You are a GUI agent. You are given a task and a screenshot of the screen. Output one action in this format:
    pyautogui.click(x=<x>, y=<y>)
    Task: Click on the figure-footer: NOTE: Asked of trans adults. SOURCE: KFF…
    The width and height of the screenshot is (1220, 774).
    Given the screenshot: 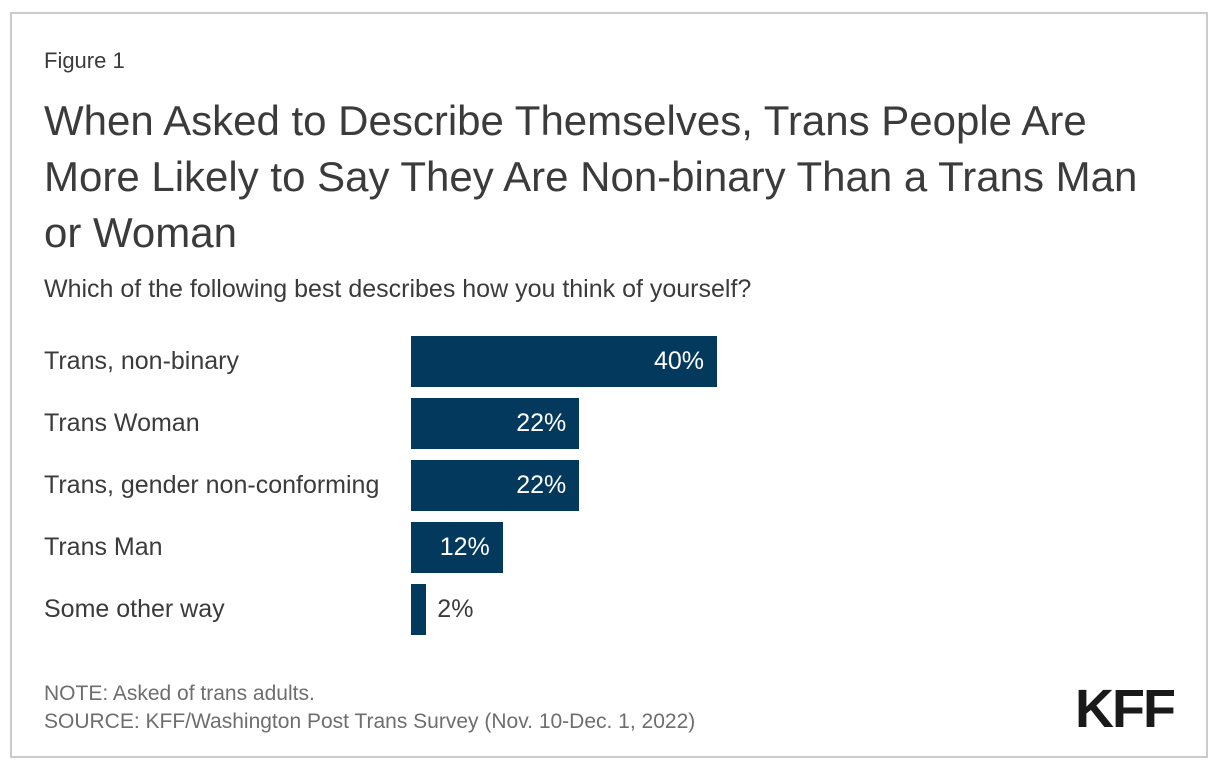 What is the action you would take?
    pyautogui.click(x=610, y=708)
    